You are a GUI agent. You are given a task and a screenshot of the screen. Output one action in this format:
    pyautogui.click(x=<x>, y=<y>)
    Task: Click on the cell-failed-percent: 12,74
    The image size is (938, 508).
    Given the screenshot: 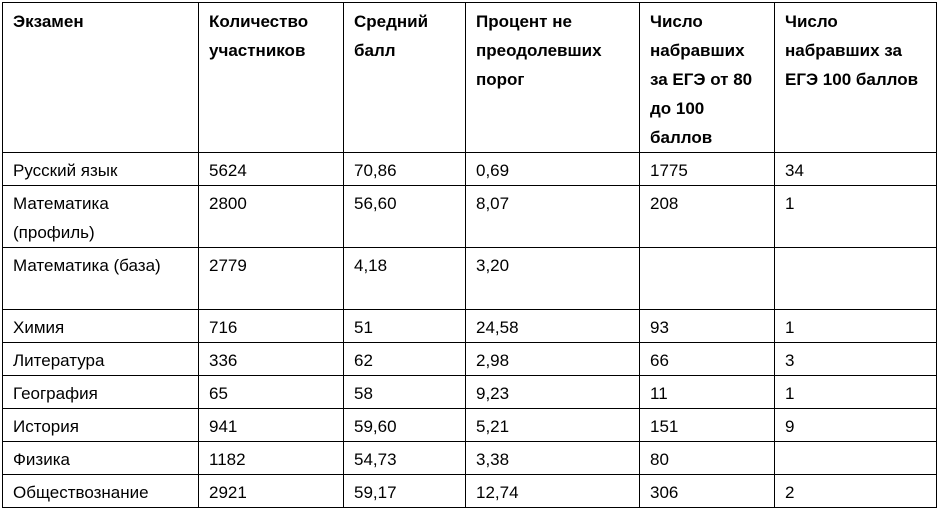 What is the action you would take?
    pyautogui.click(x=552, y=491)
    